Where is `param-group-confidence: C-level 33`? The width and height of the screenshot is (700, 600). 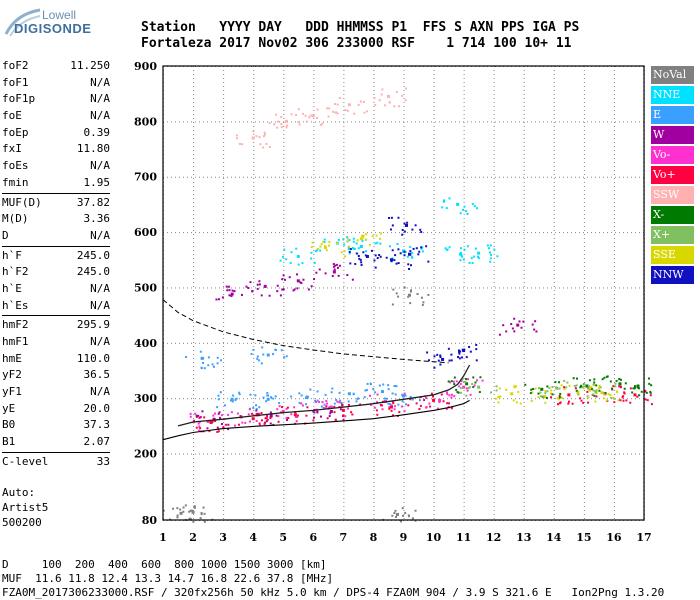 param-group-confidence: C-level 33 is located at coordinates (56, 462).